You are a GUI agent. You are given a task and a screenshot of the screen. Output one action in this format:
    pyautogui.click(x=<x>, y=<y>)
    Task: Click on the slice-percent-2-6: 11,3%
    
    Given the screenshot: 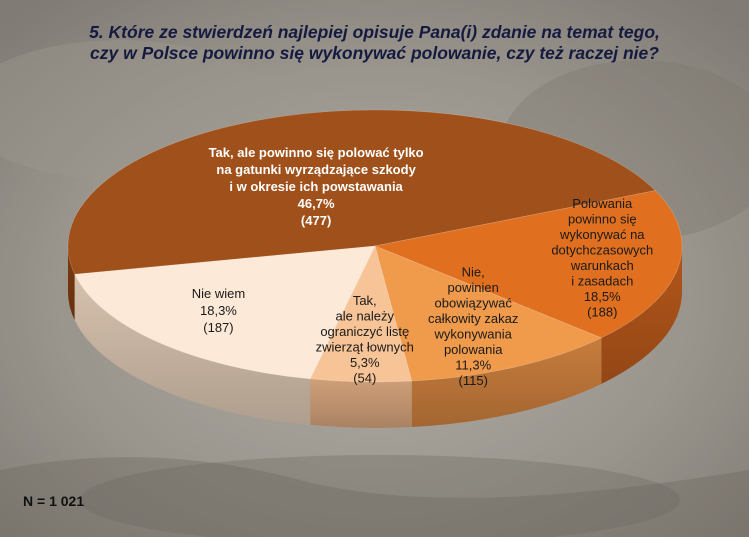 What is the action you would take?
    pyautogui.click(x=473, y=364)
    